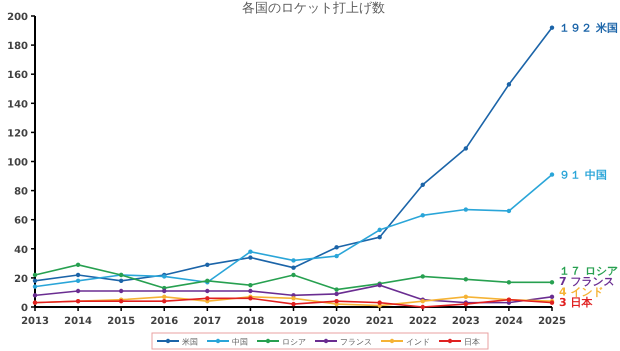 This screenshot has height=351, width=620. What do you see at coordinates (552, 321) in the screenshot?
I see `x-tick-label: 2025` at bounding box center [552, 321].